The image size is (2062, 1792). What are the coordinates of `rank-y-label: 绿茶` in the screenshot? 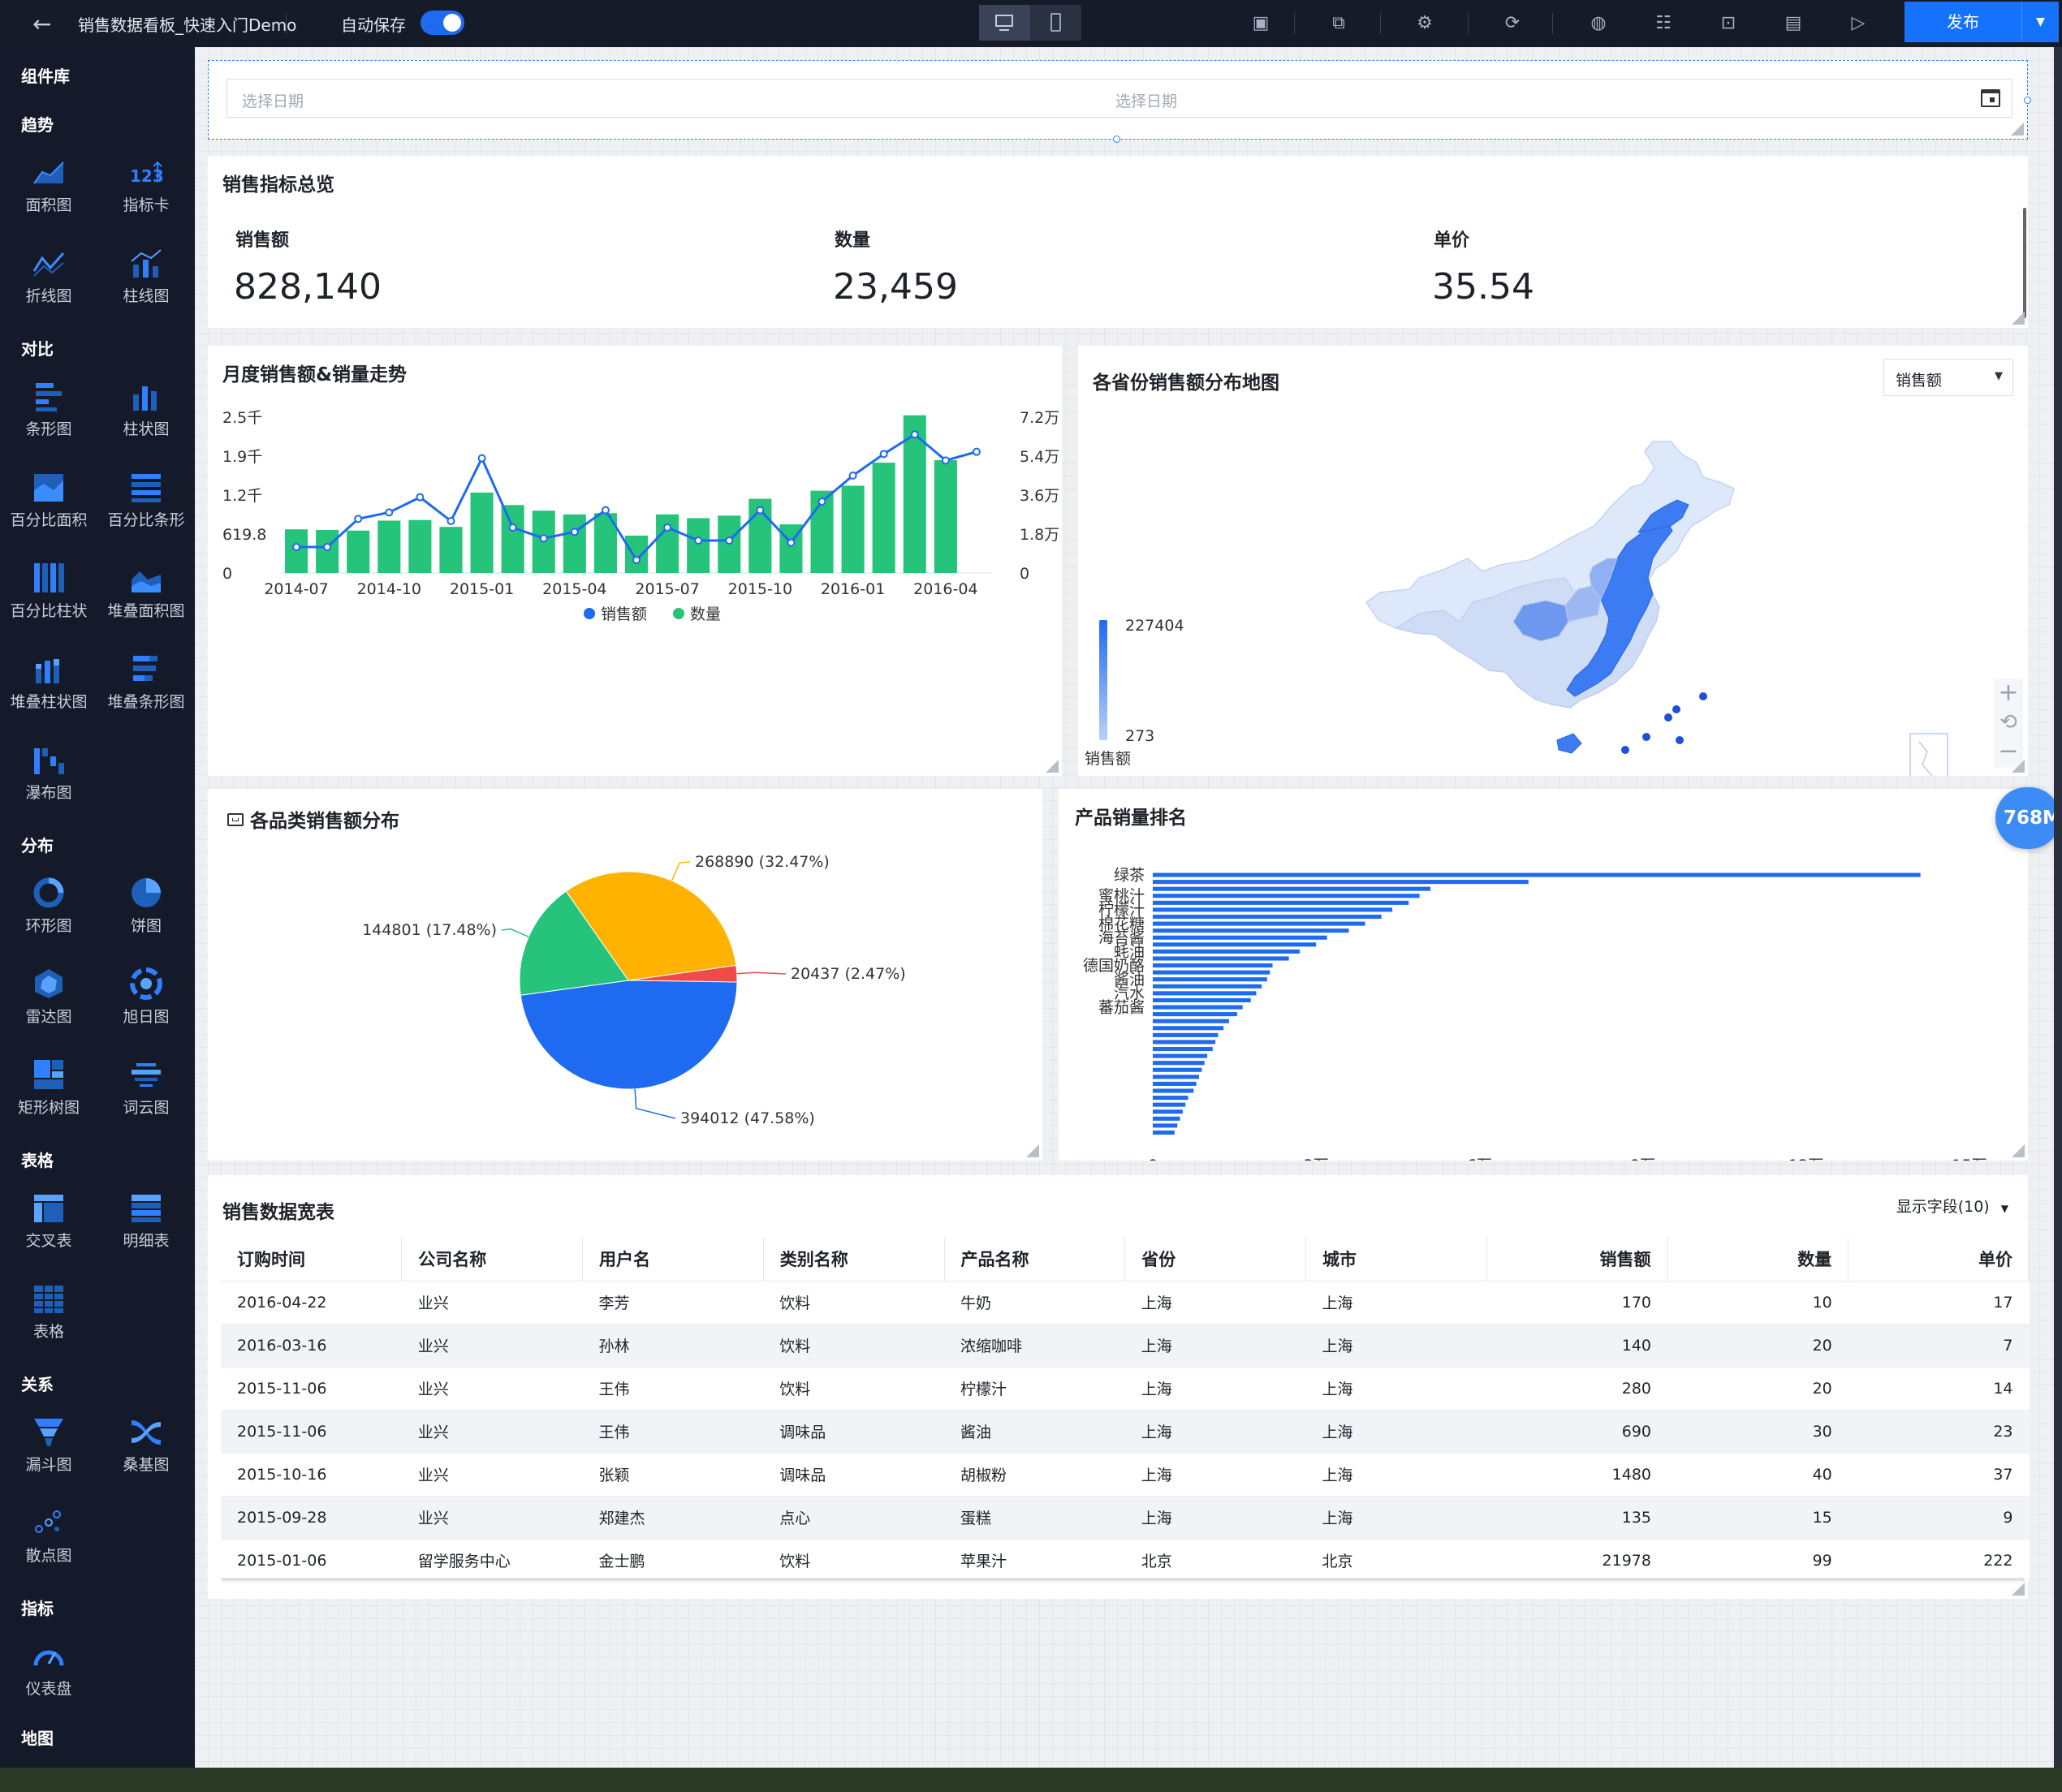 It's located at (1130, 875).